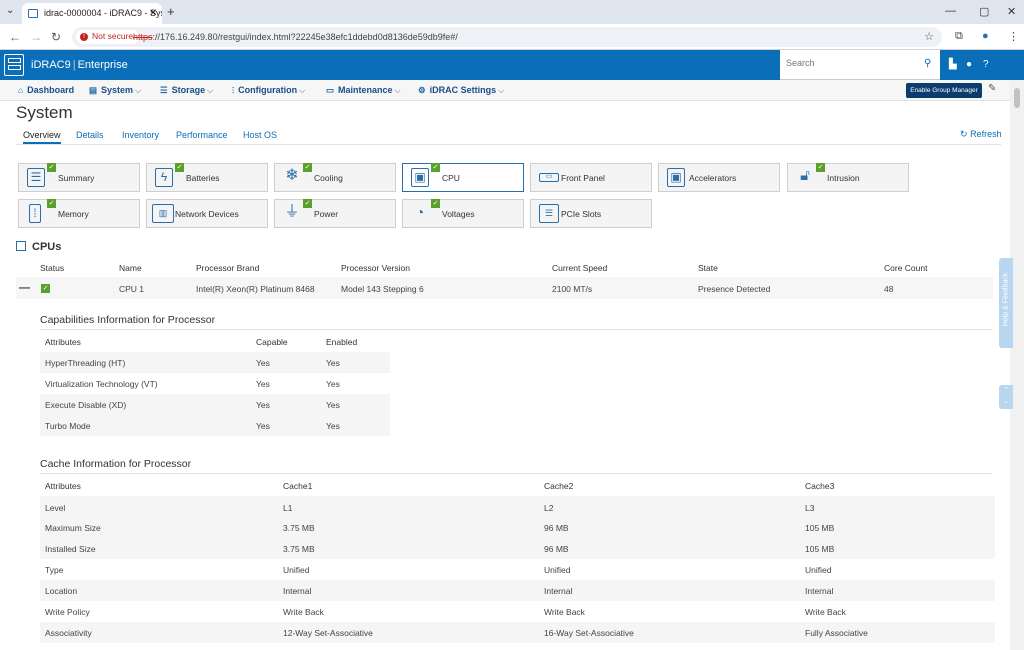 The width and height of the screenshot is (1024, 650). I want to click on scrollbar-thumb, so click(1017, 98).